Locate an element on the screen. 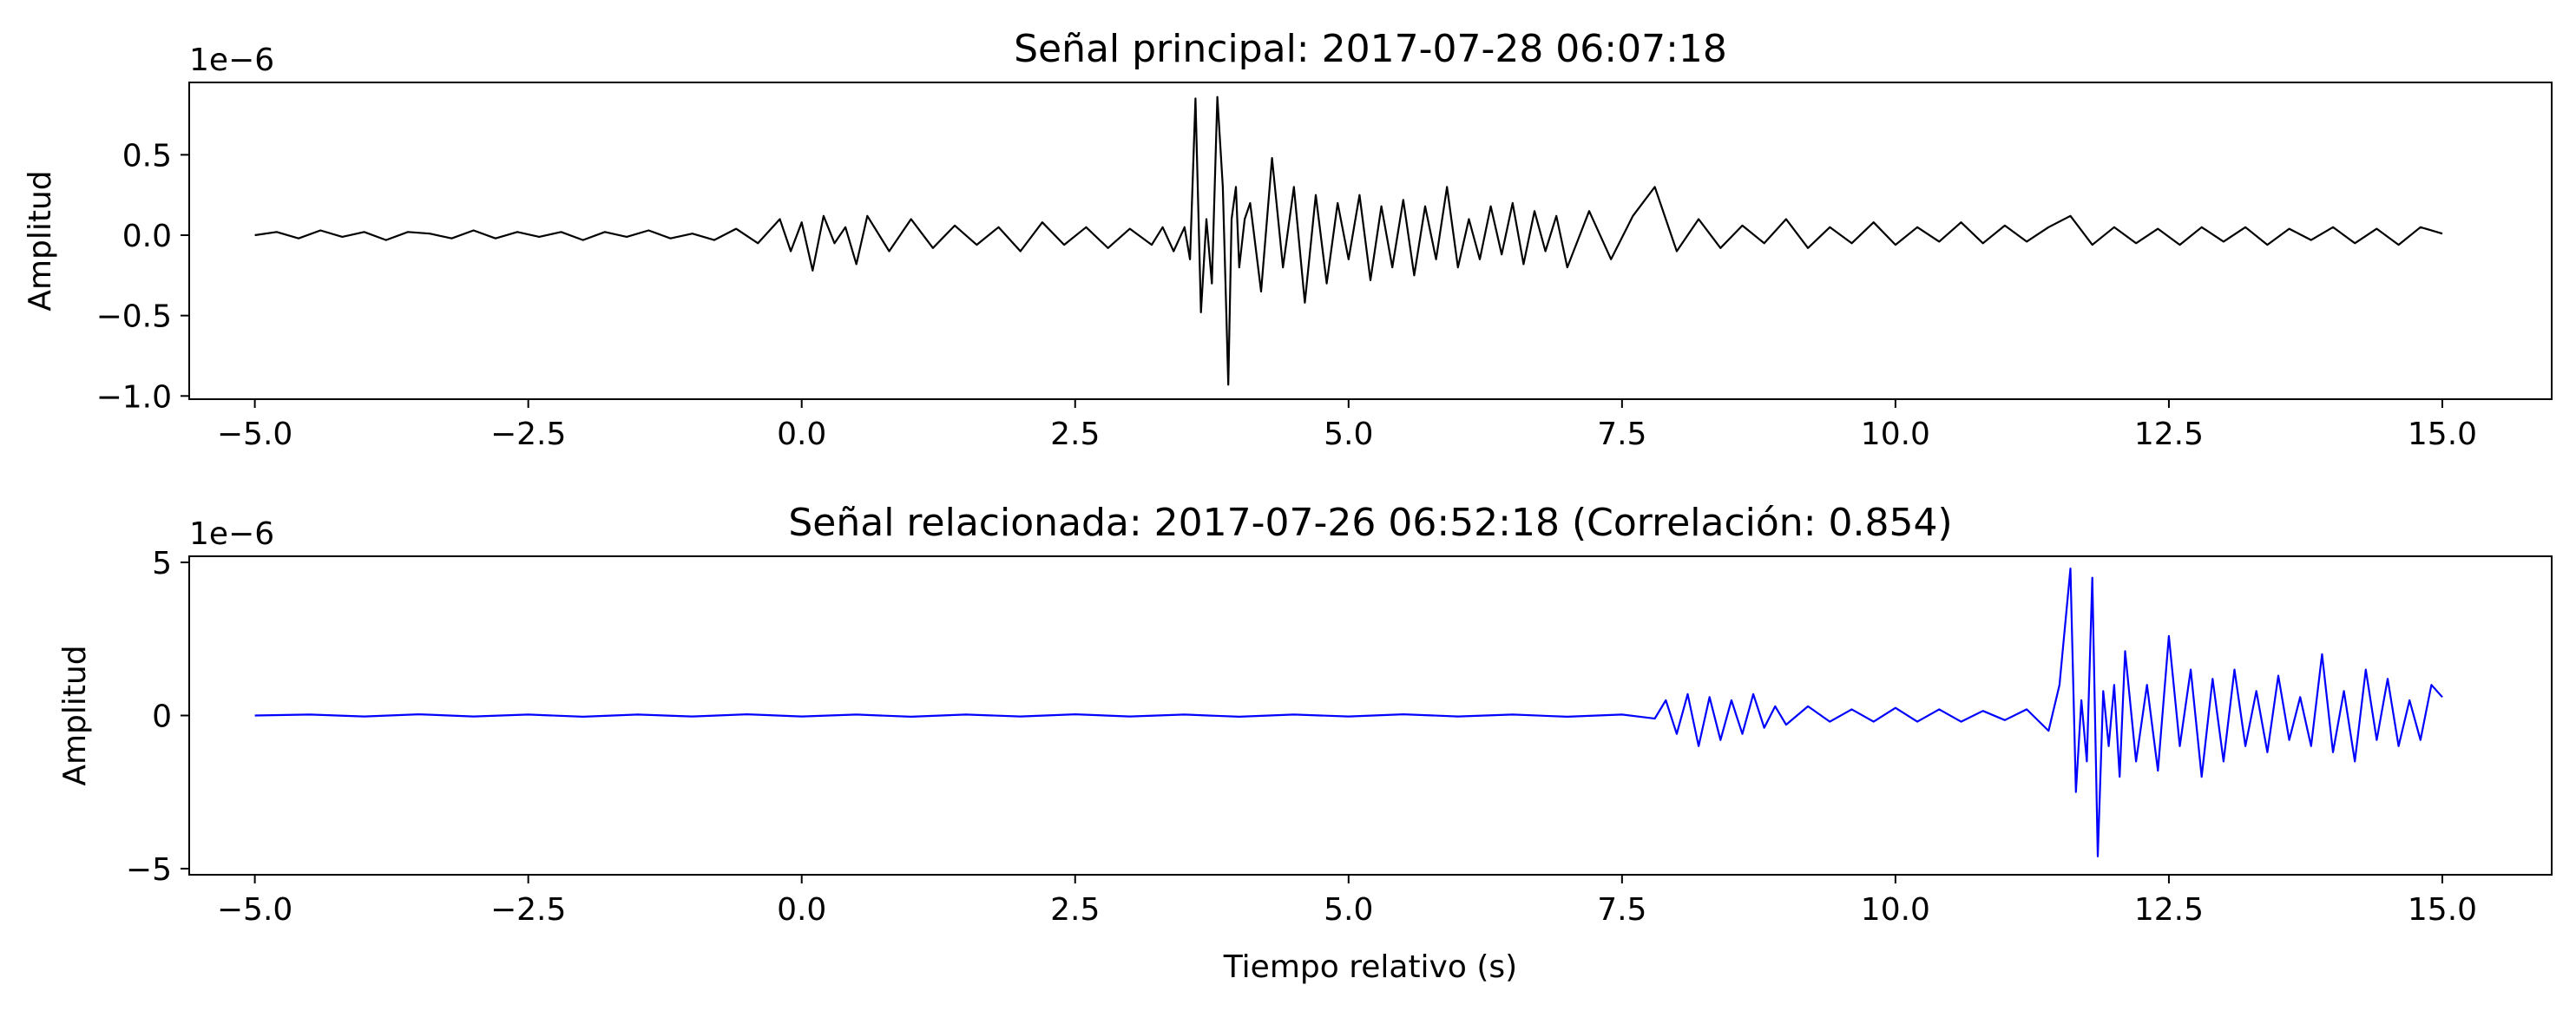  top-y-tick-label: 0.0 is located at coordinates (147, 236).